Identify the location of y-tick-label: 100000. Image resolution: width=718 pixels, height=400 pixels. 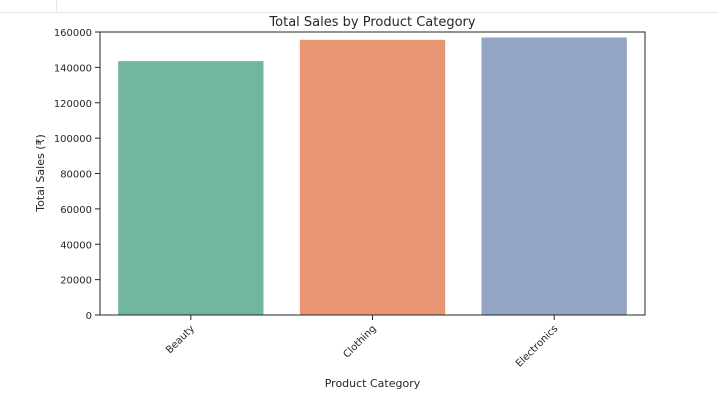
(73, 139).